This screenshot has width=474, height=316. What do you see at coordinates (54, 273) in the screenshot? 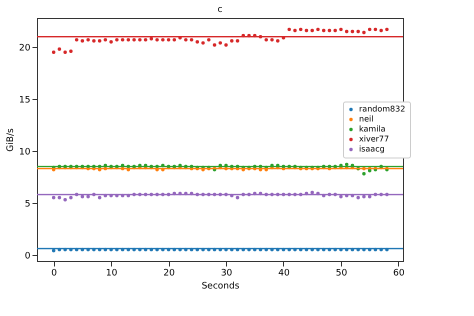
I see `x-tick-label: 0` at bounding box center [54, 273].